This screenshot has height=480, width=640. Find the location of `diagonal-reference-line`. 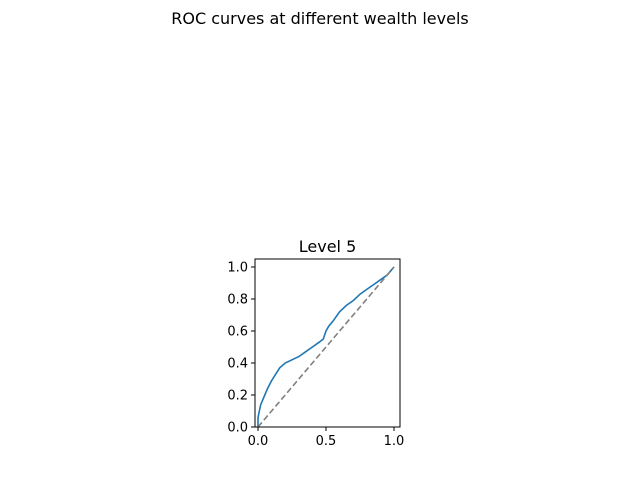

diagonal-reference-line is located at coordinates (326, 347).